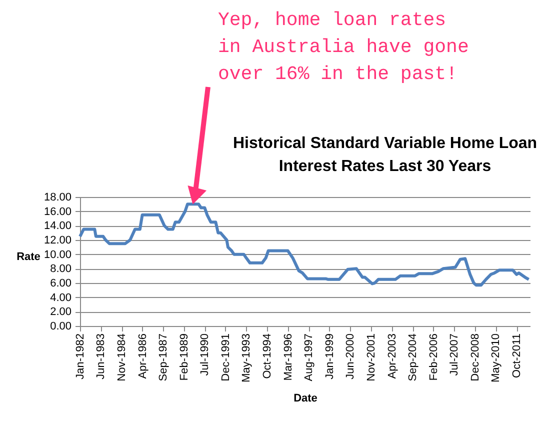 This screenshot has height=424, width=543. I want to click on x-tick-label: Jan-1982, so click(80, 357).